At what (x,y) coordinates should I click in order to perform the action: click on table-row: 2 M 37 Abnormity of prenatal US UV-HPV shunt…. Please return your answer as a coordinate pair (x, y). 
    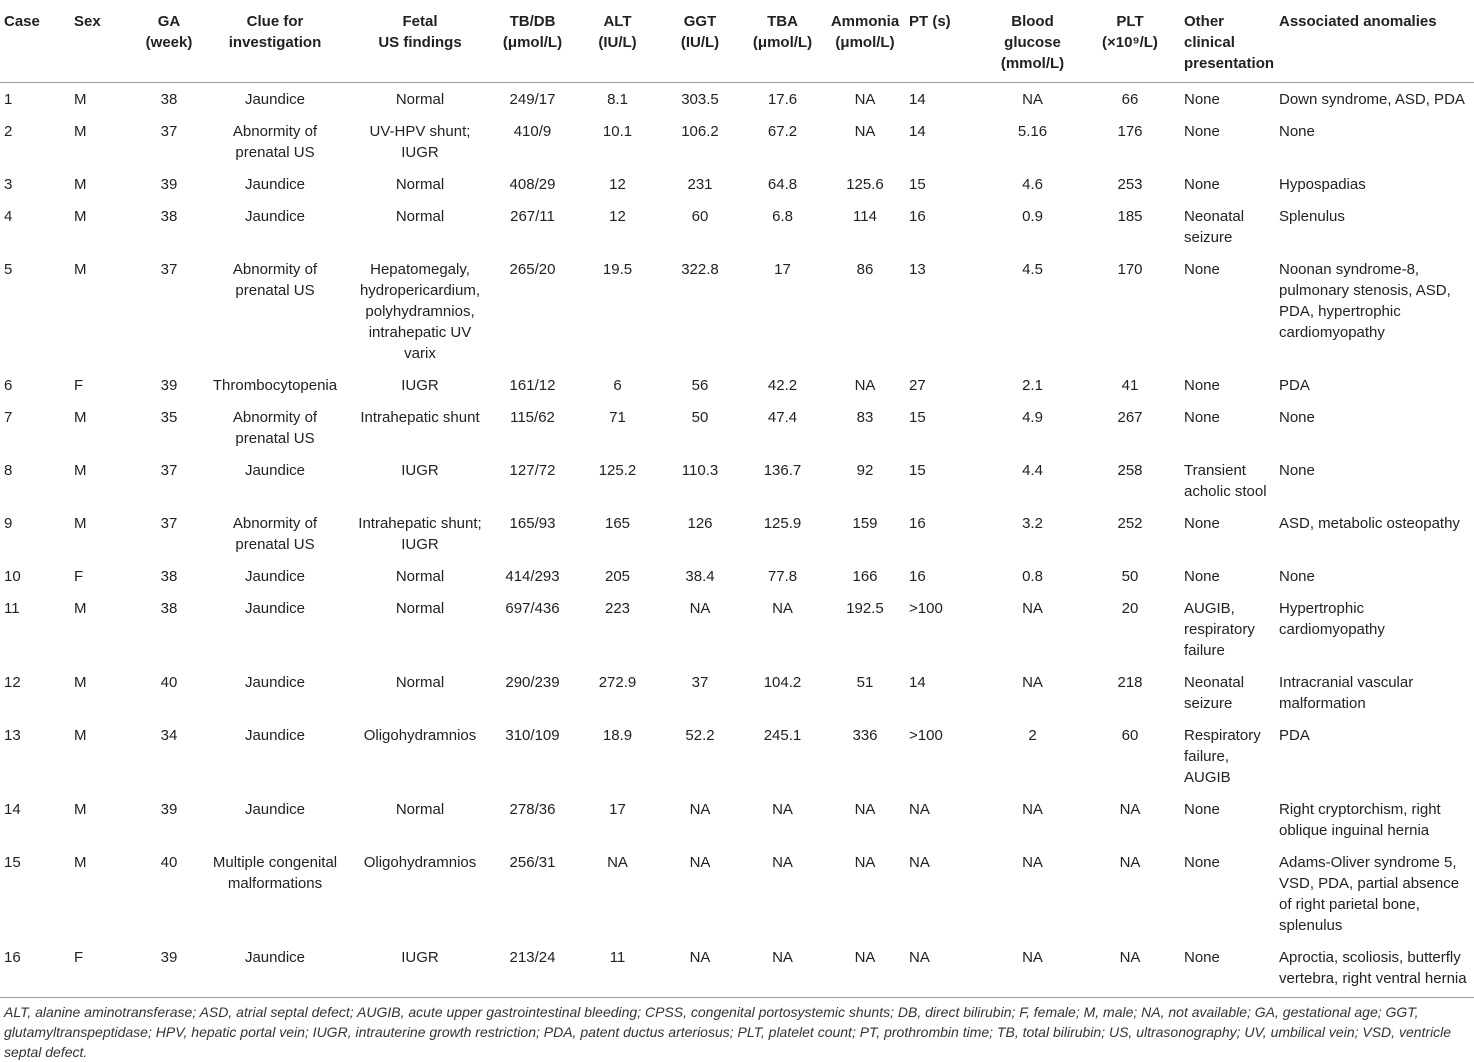
    Looking at the image, I should click on (737, 141).